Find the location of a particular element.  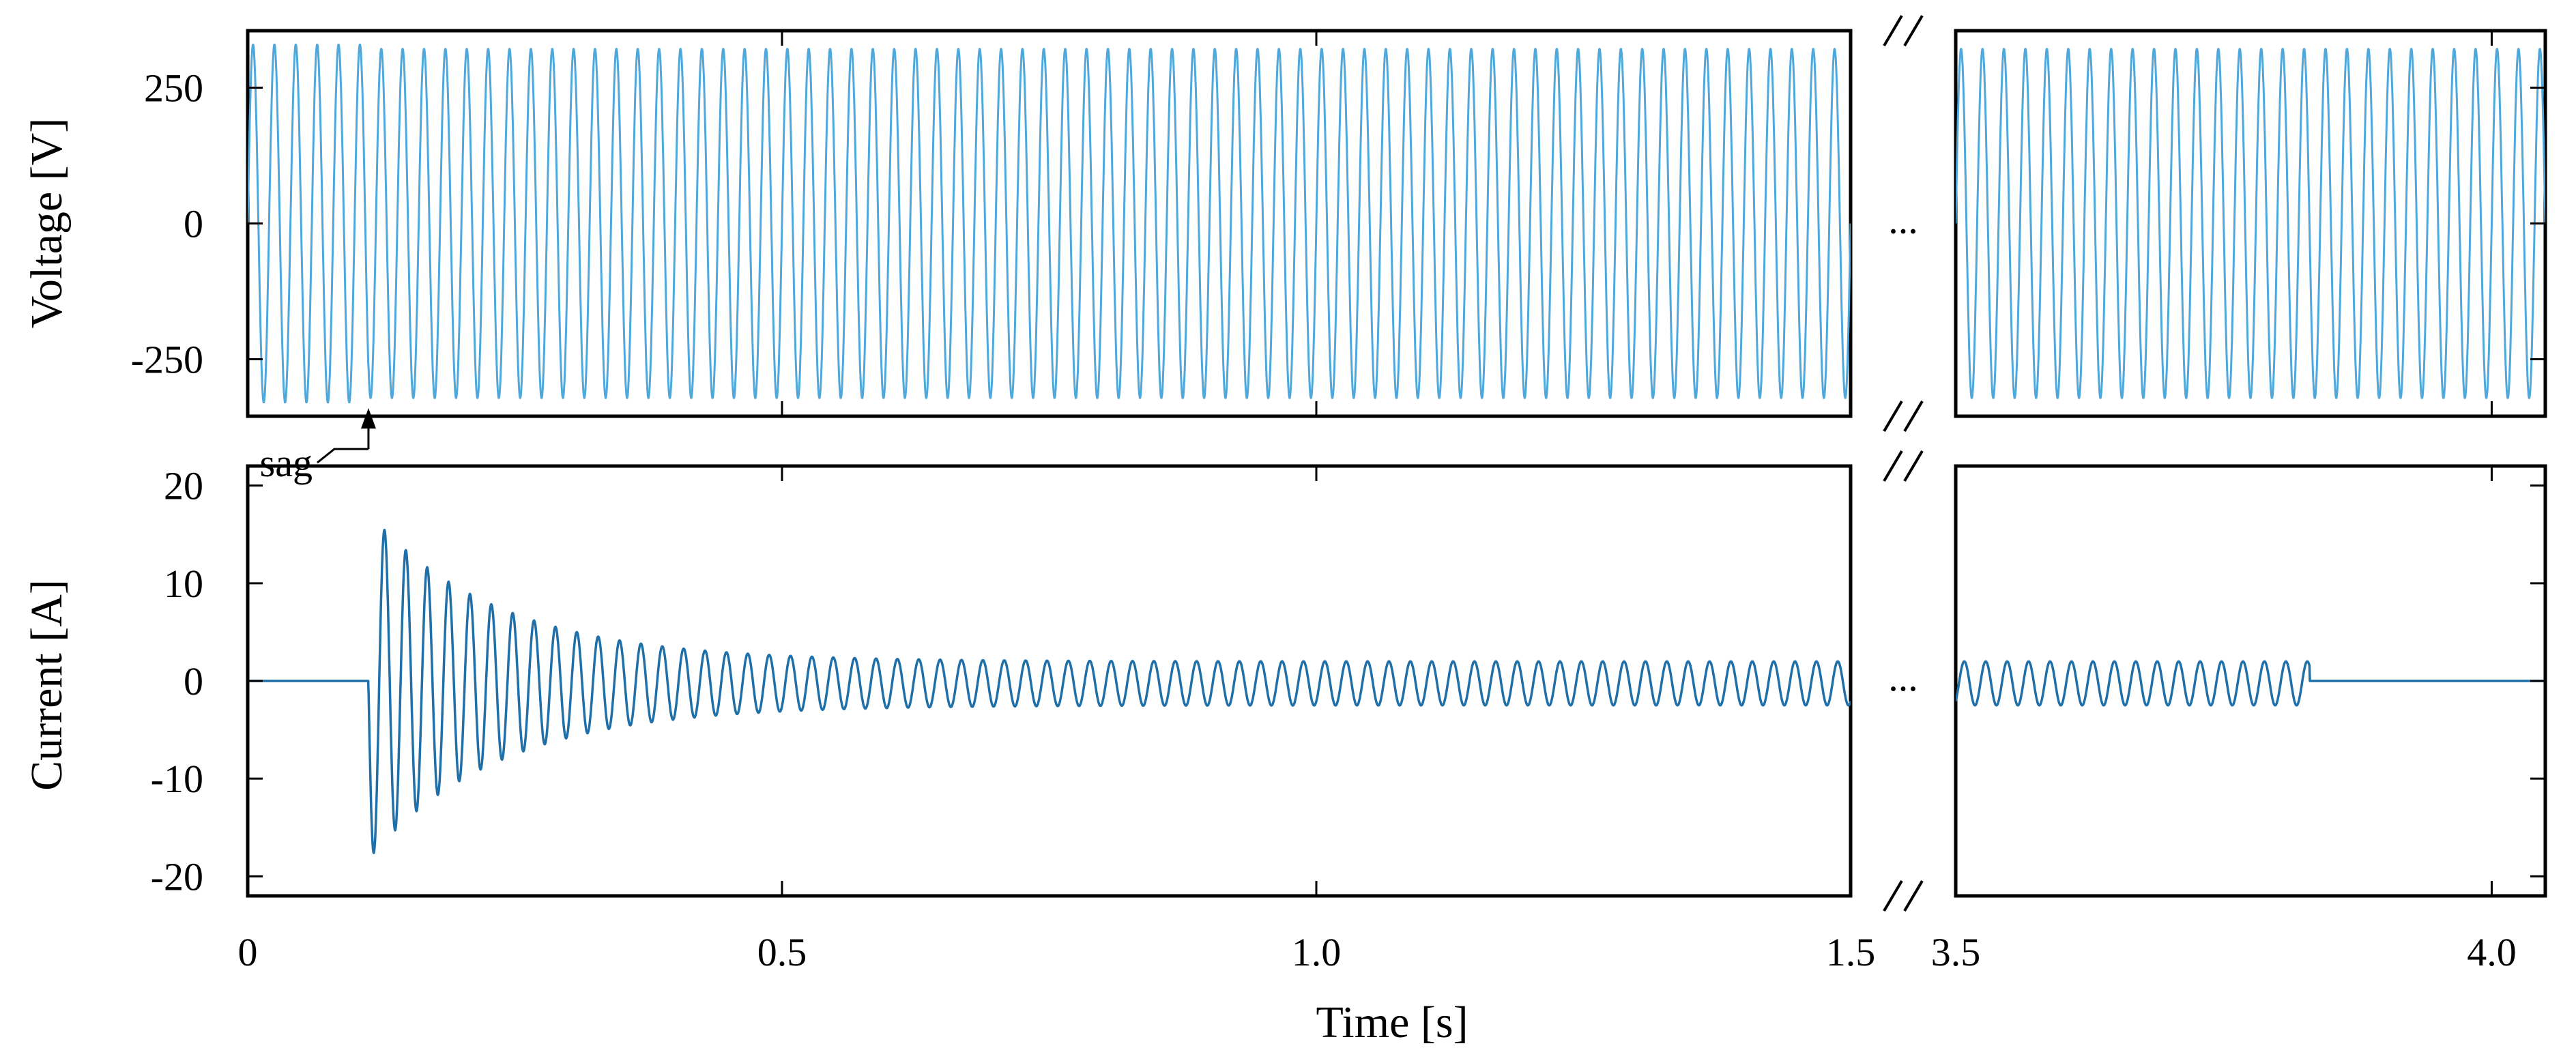

voltage-break-top is located at coordinates (1903, 30).